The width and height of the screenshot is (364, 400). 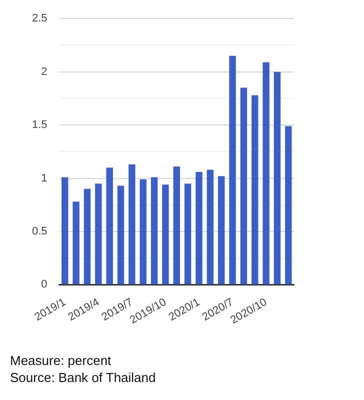 I want to click on text: Measure: percent, so click(x=61, y=360).